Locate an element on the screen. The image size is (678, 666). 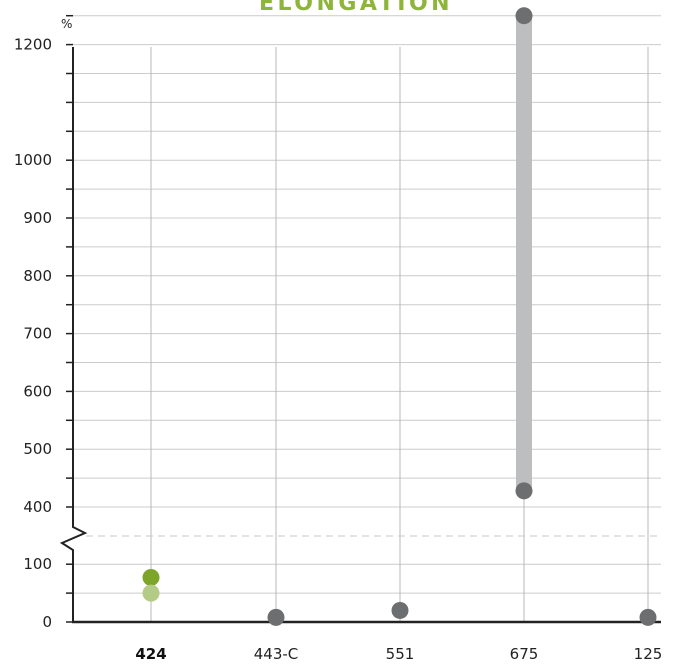
x-tick-label-443-C: 443-C is located at coordinates (276, 654).